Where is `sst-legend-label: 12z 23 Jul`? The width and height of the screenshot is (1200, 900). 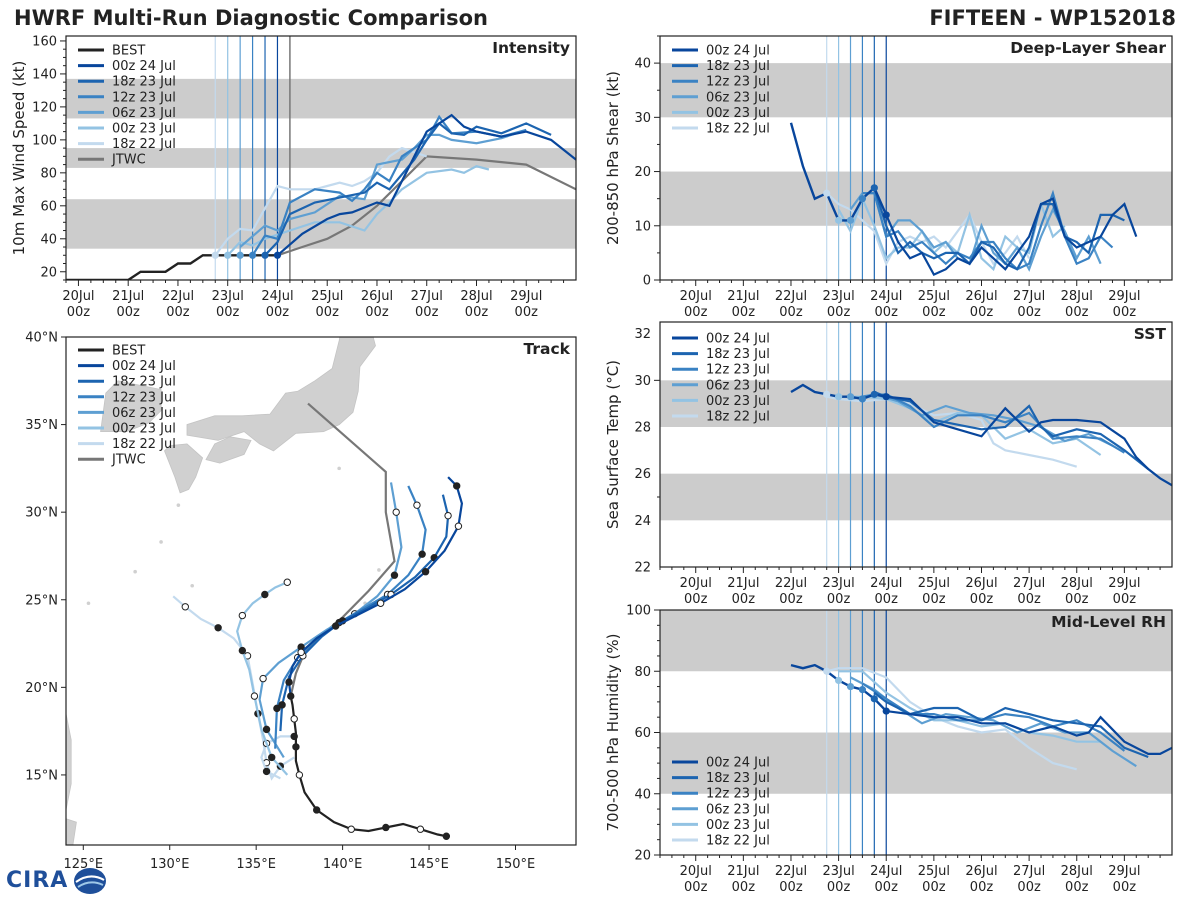 sst-legend-label: 12z 23 Jul is located at coordinates (738, 370).